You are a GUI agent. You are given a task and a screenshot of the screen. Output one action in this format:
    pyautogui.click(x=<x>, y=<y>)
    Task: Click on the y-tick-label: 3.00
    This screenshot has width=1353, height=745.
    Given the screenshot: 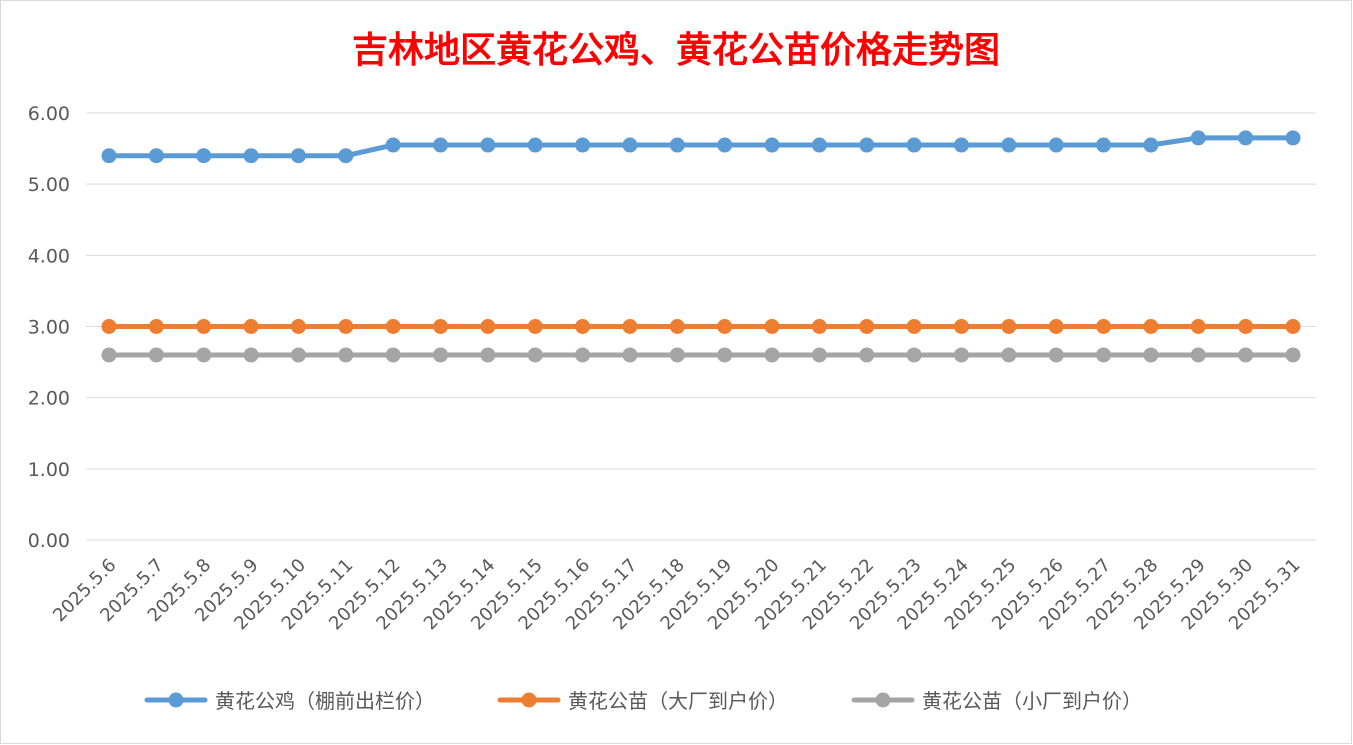 What is the action you would take?
    pyautogui.click(x=49, y=328)
    